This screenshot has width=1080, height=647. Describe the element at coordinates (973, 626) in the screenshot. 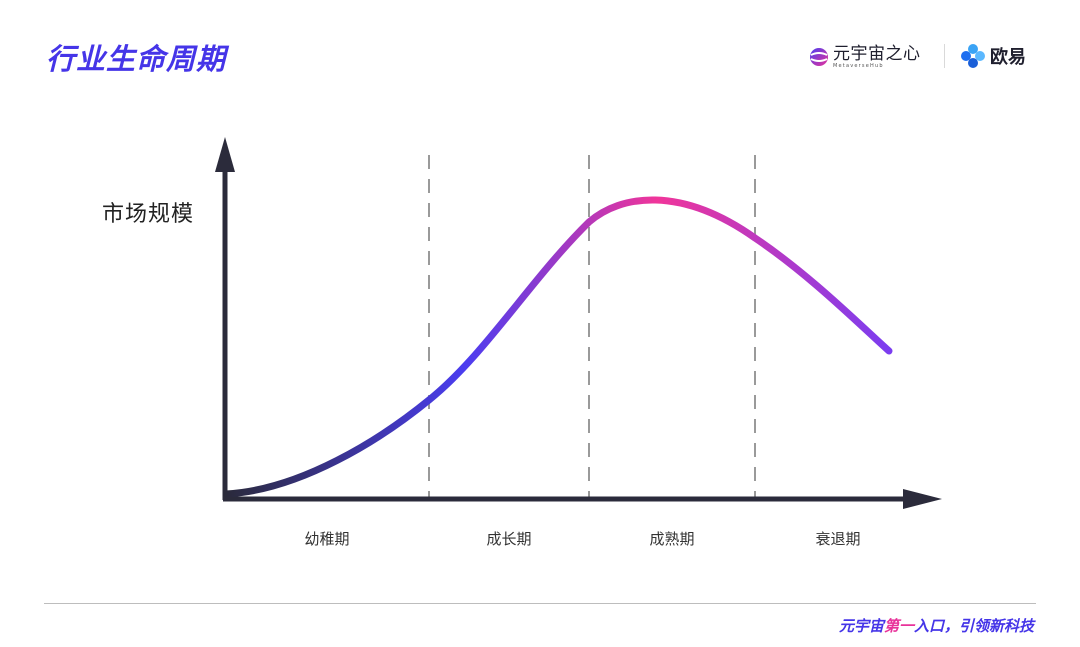

I see `slogan-suffix: 入口，引领新科技` at that location.